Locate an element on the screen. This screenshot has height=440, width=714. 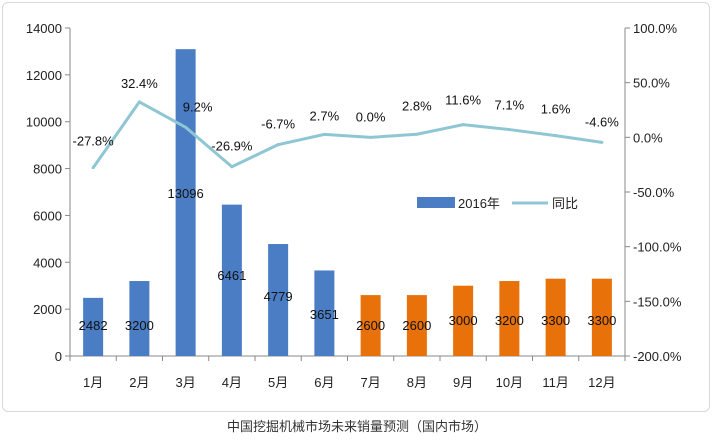
x-tick-label: 11月 is located at coordinates (555, 382).